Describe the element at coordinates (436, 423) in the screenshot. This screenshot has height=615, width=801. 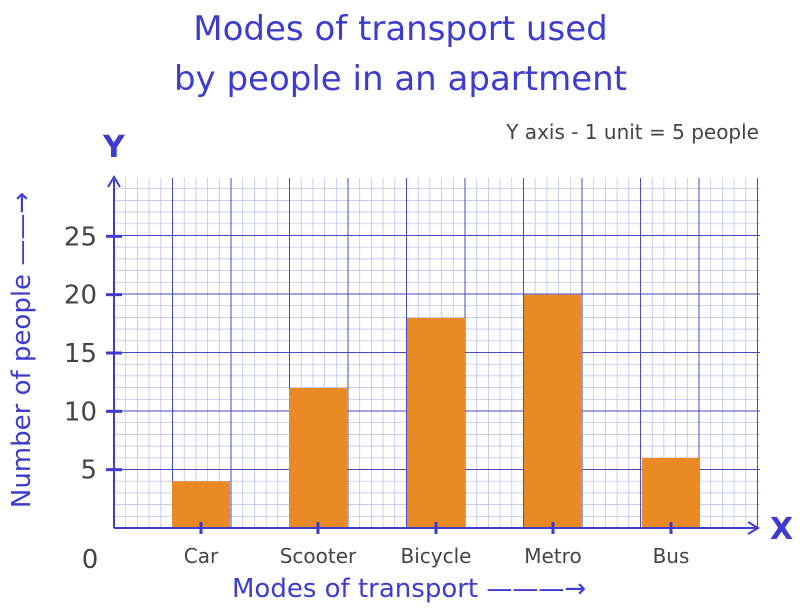
I see `bar-bicycle` at that location.